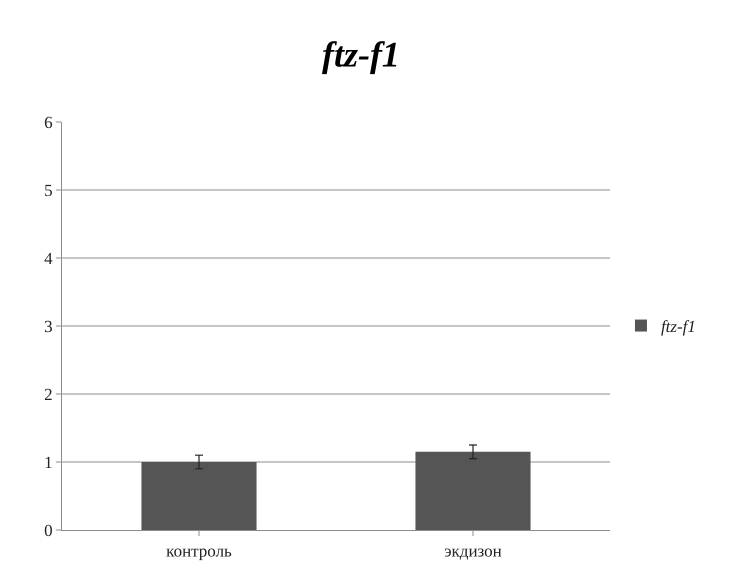  I want to click on y-tick-label: 6, so click(48, 122).